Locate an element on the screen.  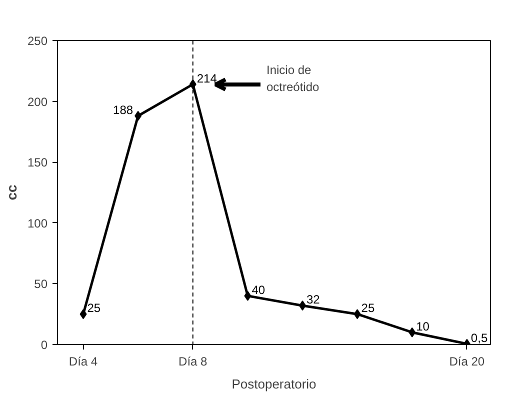
data-label: 40 is located at coordinates (259, 289).